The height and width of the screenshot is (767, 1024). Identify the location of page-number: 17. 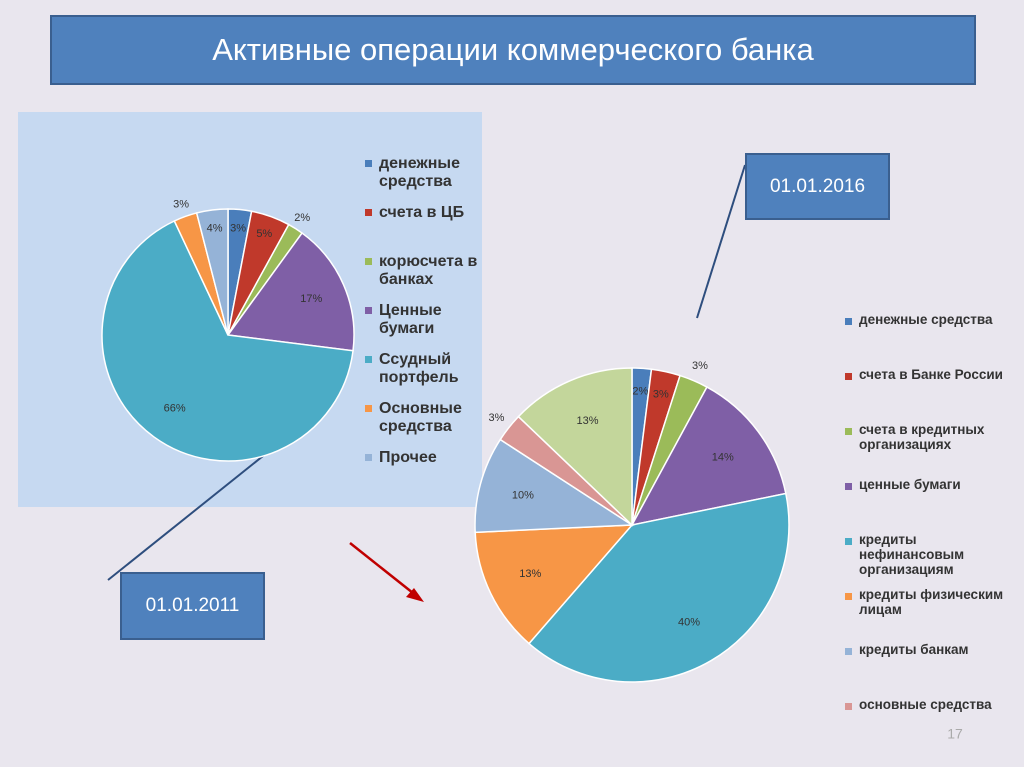
(955, 734).